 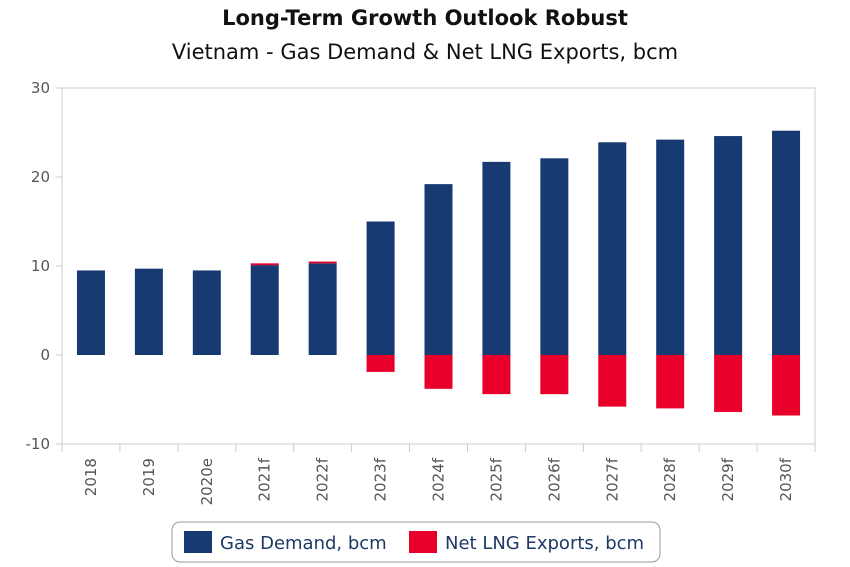 What do you see at coordinates (496, 479) in the screenshot?
I see `x-tick-label: 2025f` at bounding box center [496, 479].